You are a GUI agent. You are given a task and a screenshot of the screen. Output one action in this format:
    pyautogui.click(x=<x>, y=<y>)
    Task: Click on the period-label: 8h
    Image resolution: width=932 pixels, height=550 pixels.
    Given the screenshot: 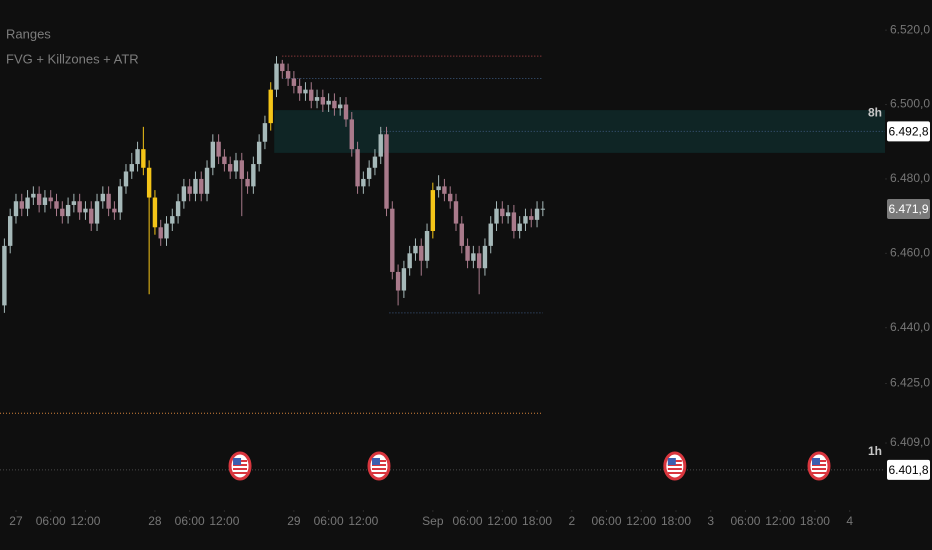 What is the action you would take?
    pyautogui.click(x=875, y=112)
    